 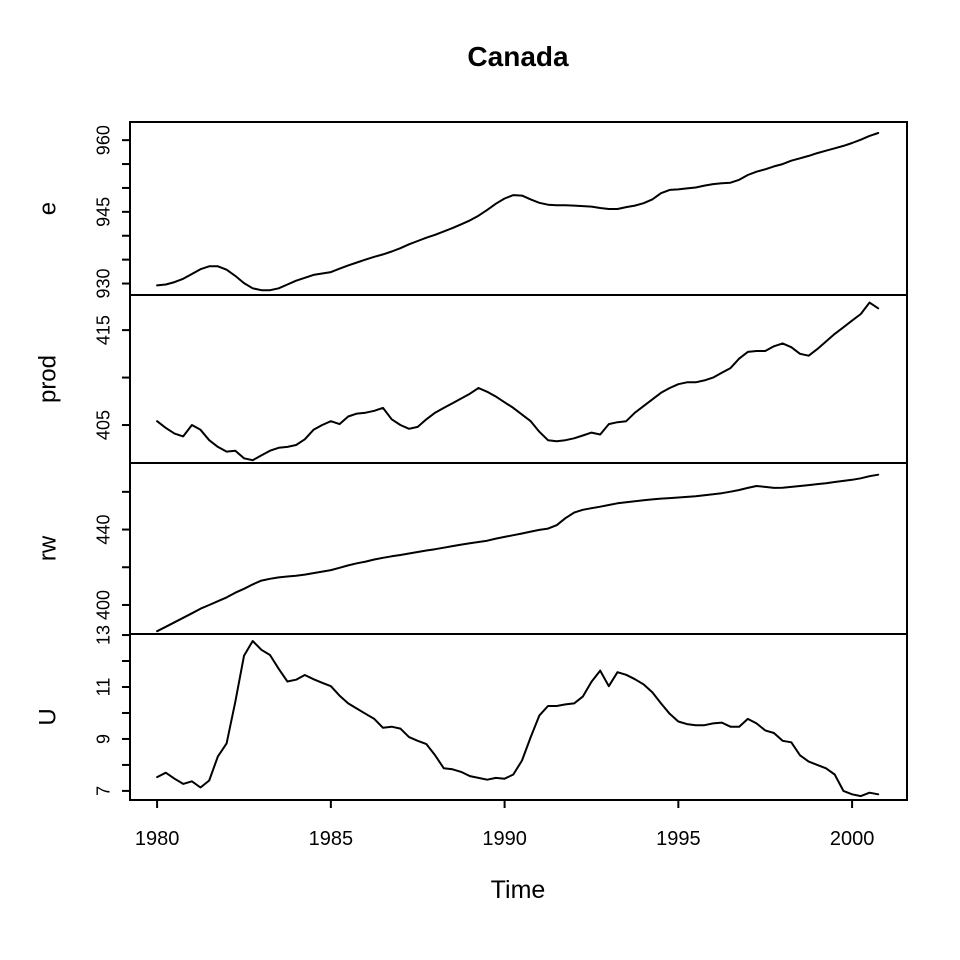 What do you see at coordinates (678, 839) in the screenshot?
I see `x-tick-label: 1995` at bounding box center [678, 839].